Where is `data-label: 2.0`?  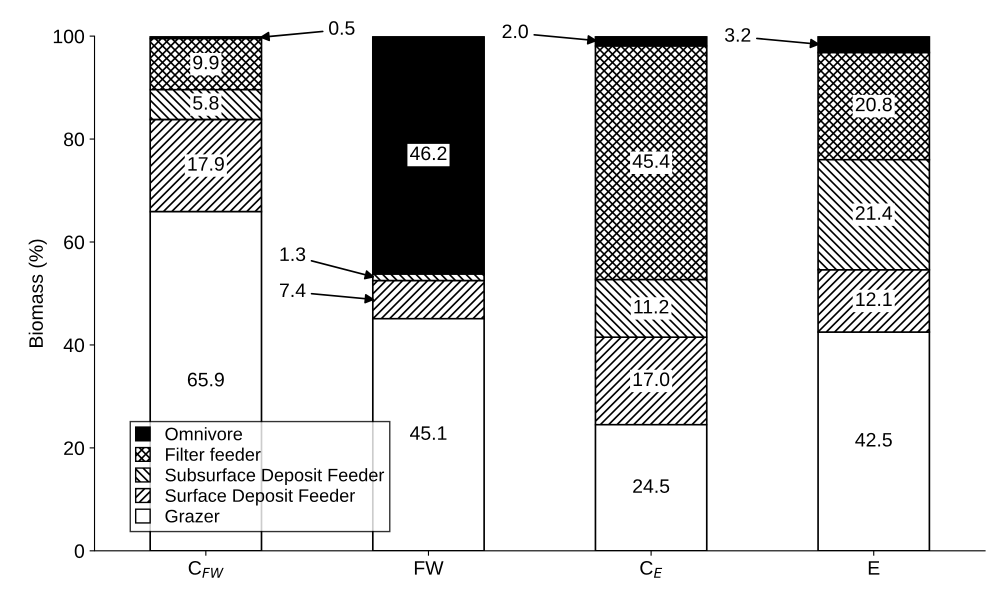
data-label: 2.0 is located at coordinates (515, 31).